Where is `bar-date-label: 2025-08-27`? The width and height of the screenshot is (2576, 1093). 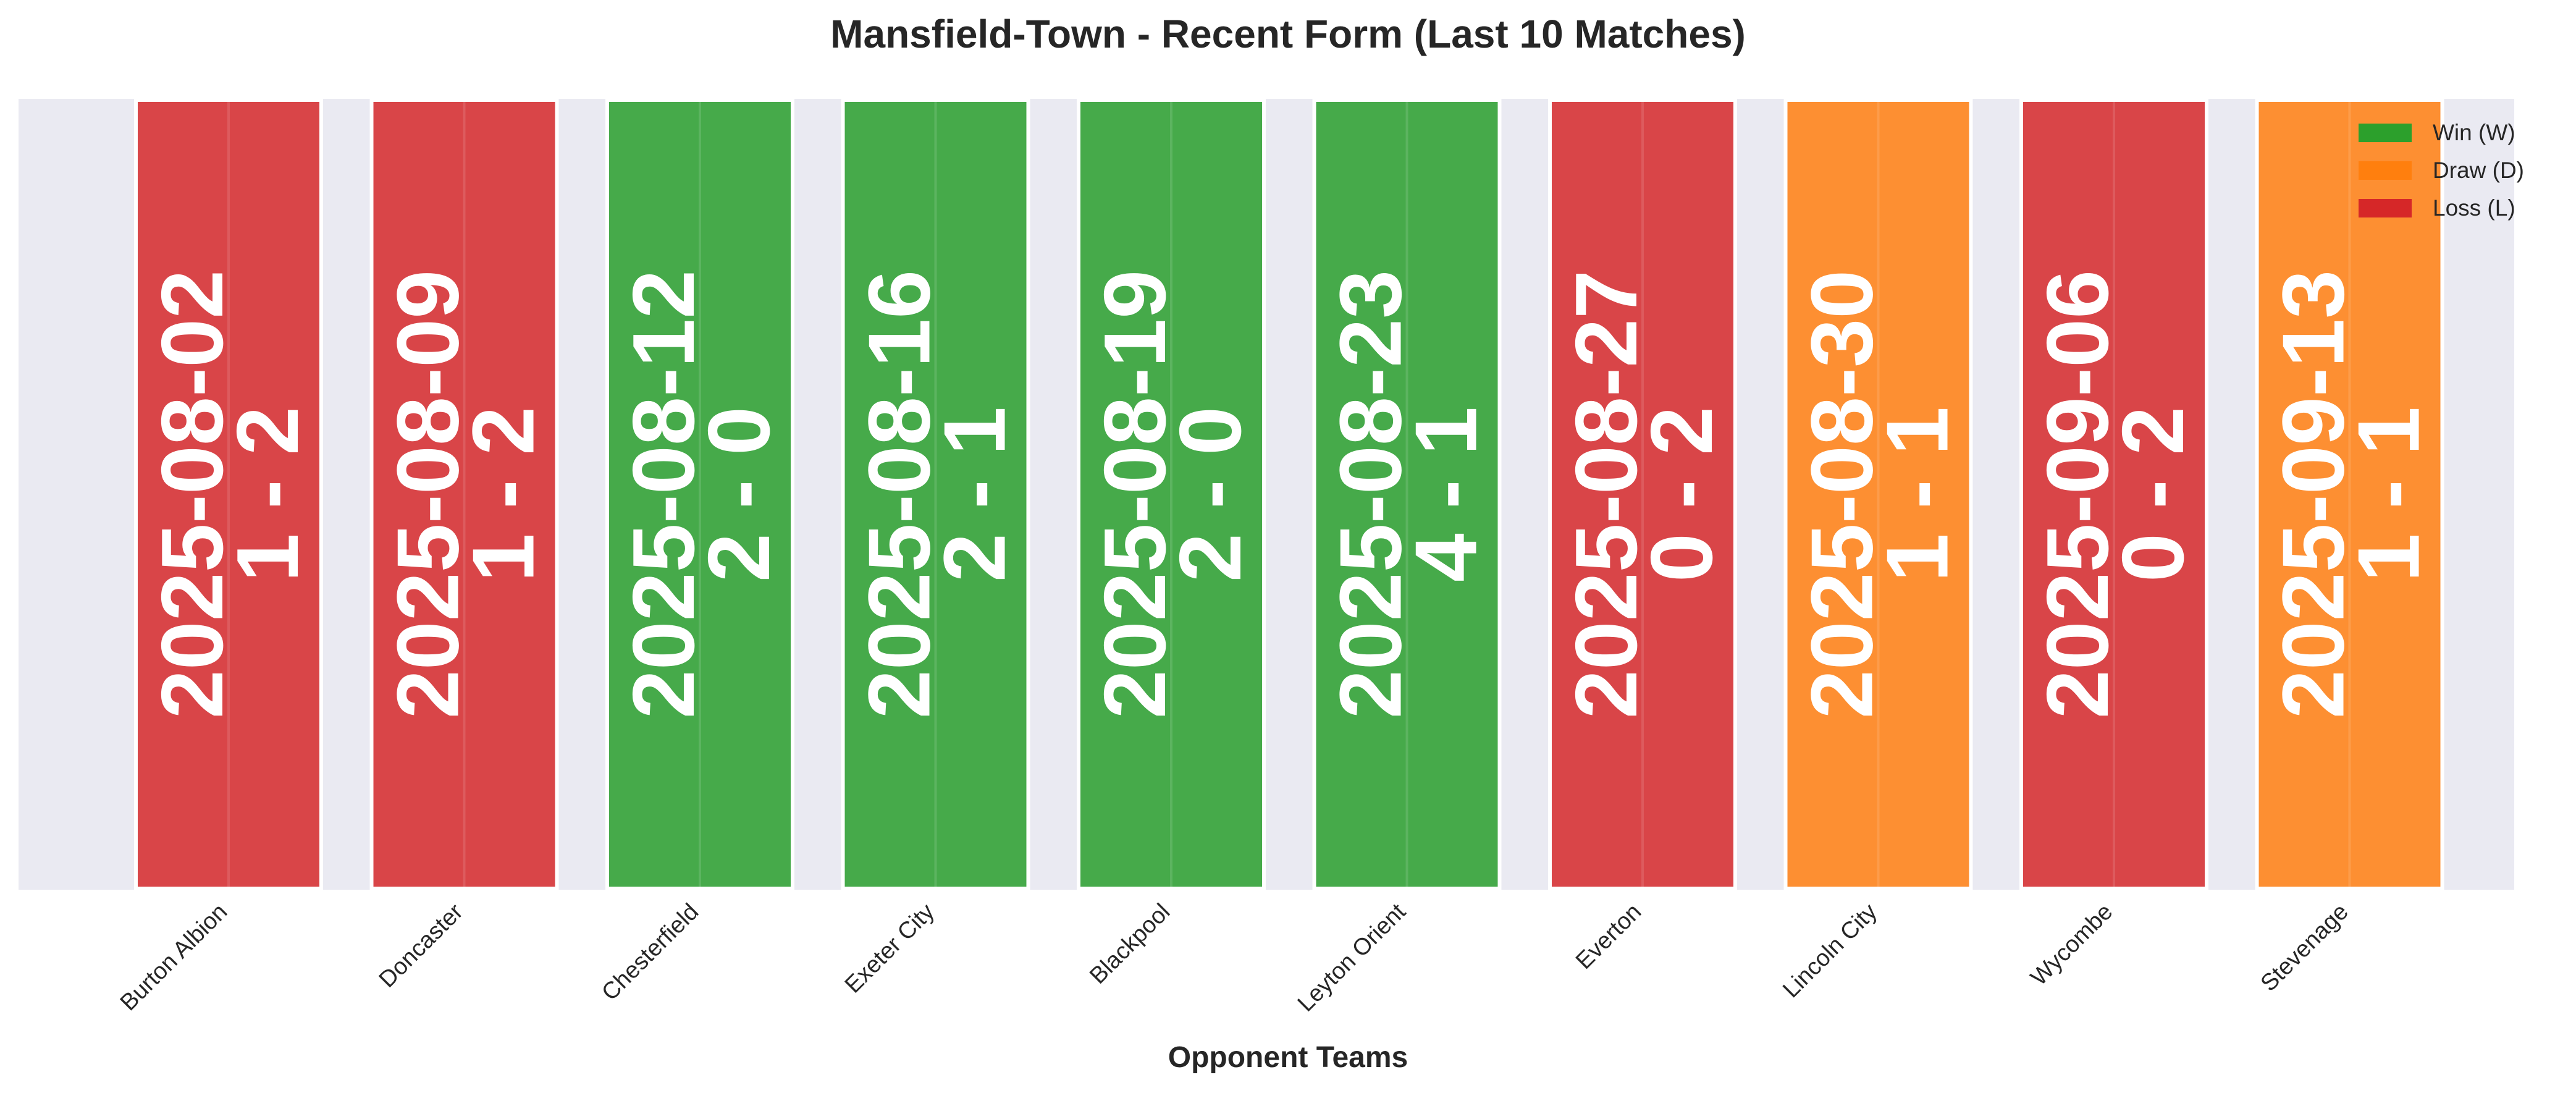
bar-date-label: 2025-08-27 is located at coordinates (1606, 495).